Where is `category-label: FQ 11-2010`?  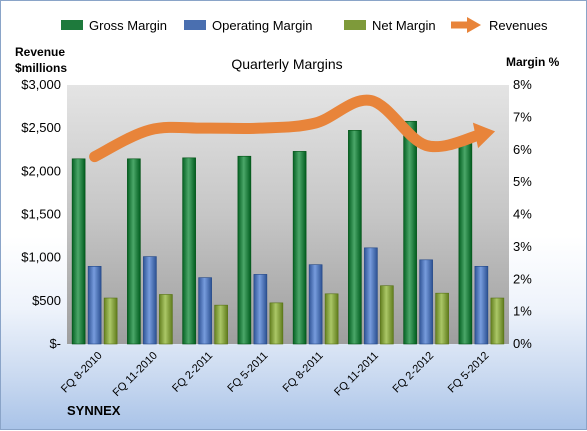 category-label: FQ 11-2010 is located at coordinates (135, 374).